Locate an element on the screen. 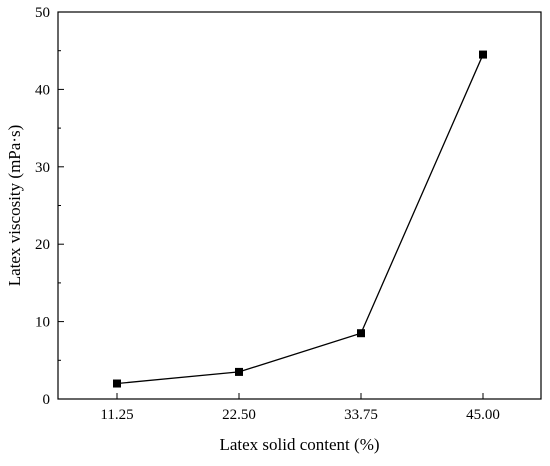  y-tick-label: 30 is located at coordinates (42, 168).